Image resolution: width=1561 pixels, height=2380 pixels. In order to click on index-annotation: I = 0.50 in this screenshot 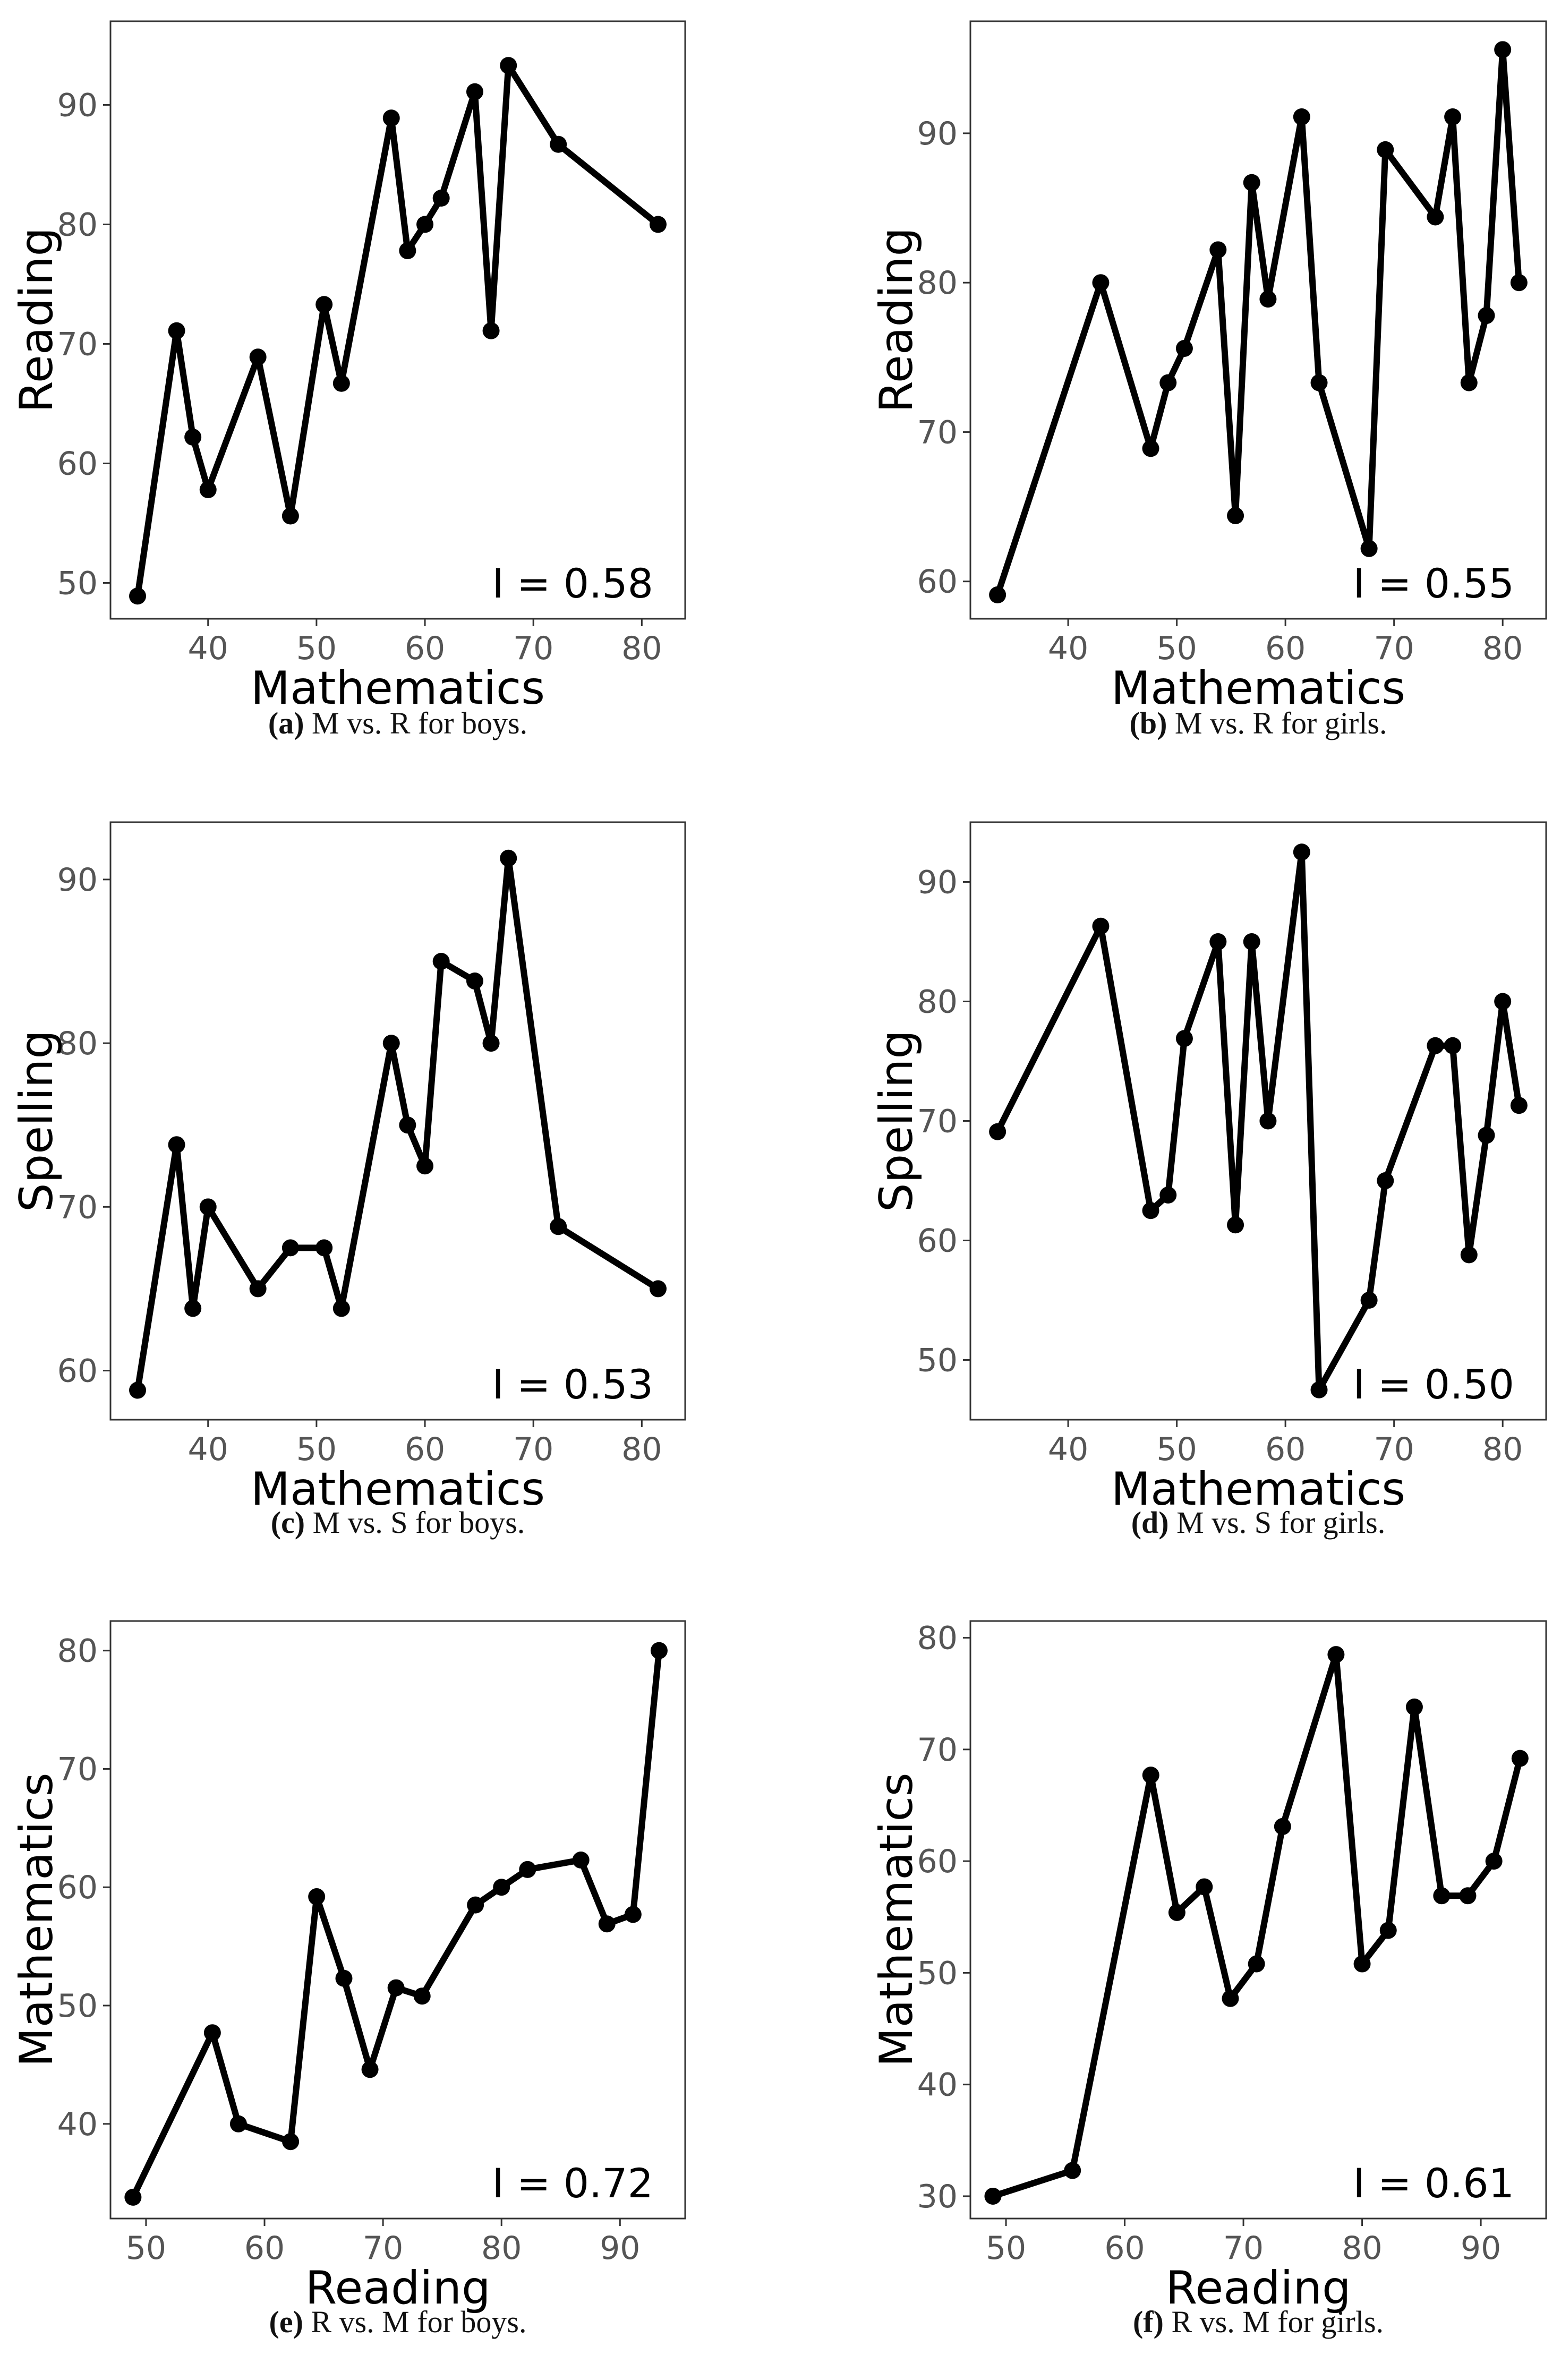, I will do `click(1433, 1384)`.